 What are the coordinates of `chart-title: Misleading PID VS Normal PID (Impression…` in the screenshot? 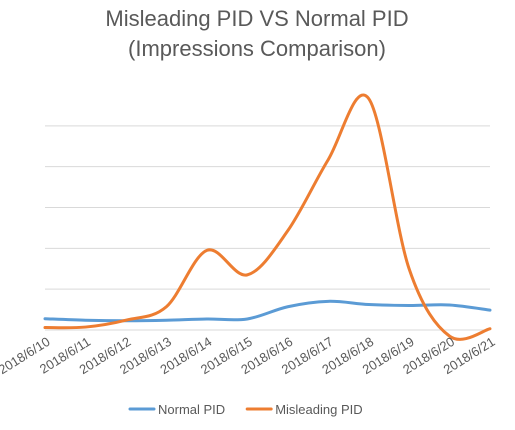 It's located at (256, 33).